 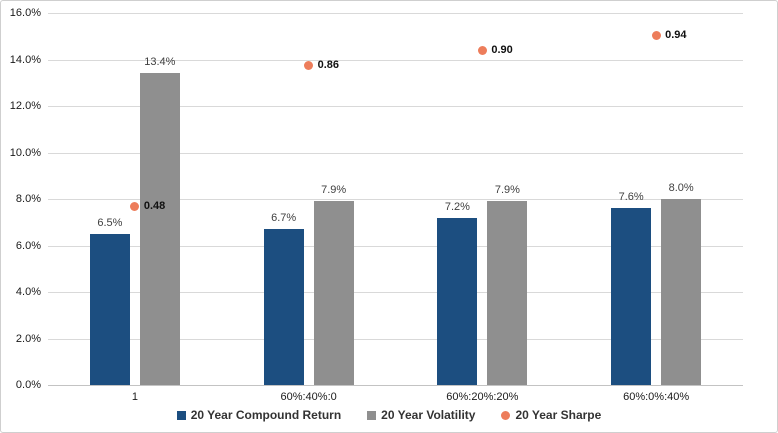 I want to click on bar-value-label: 7.6%, so click(x=631, y=197).